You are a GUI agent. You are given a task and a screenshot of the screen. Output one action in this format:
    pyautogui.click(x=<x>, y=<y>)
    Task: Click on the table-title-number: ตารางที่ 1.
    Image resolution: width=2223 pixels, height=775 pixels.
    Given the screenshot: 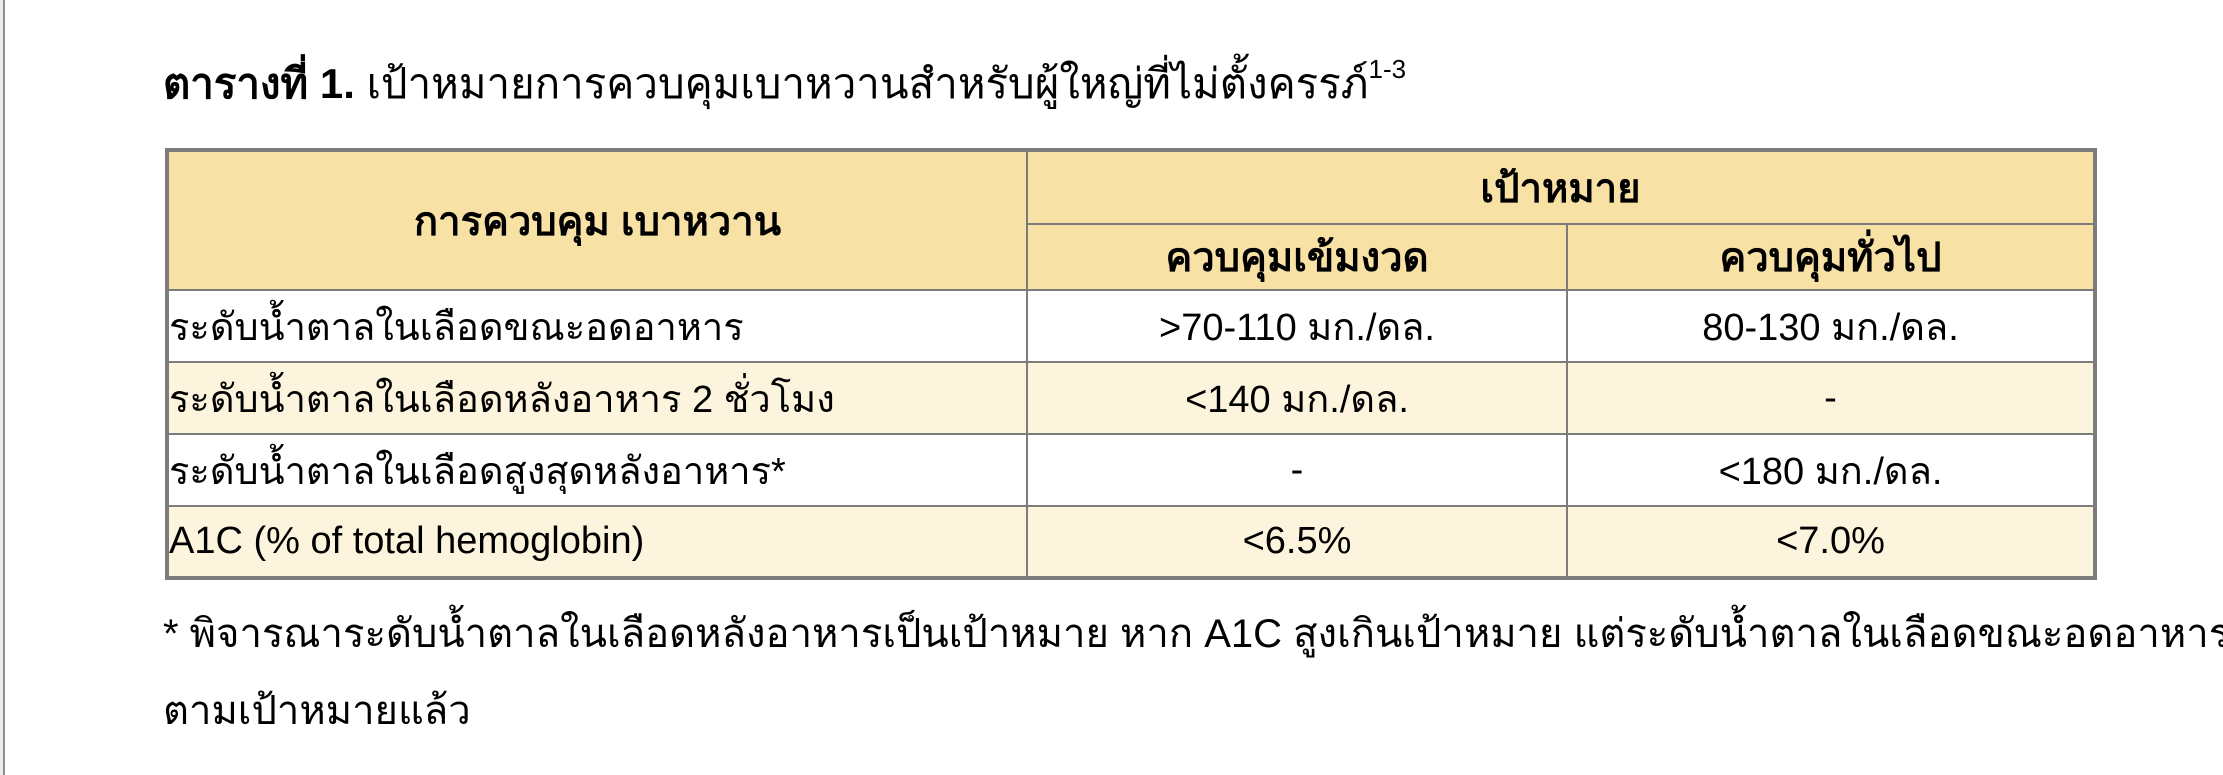 What is the action you would take?
    pyautogui.click(x=259, y=83)
    